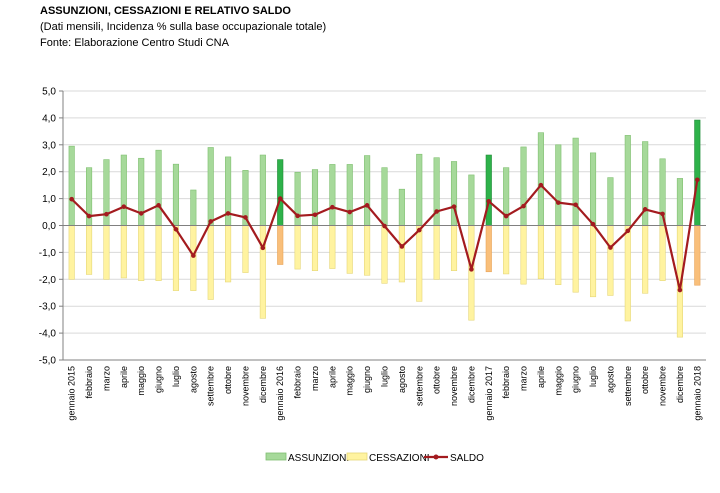 This screenshot has height=493, width=720. What do you see at coordinates (72, 393) in the screenshot?
I see `x-tick-label: gennaio 2015` at bounding box center [72, 393].